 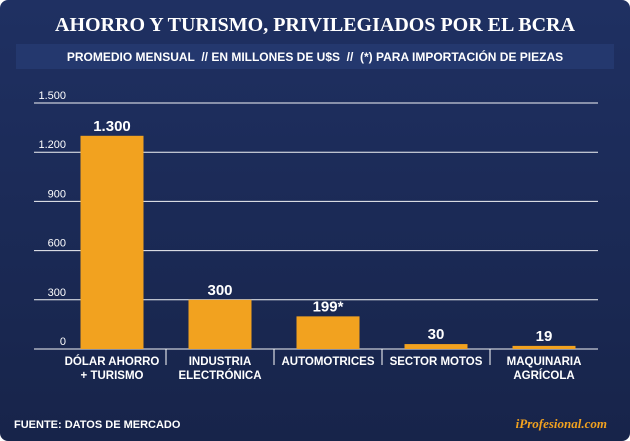 What do you see at coordinates (63, 342) in the screenshot?
I see `y-tick-label: 0` at bounding box center [63, 342].